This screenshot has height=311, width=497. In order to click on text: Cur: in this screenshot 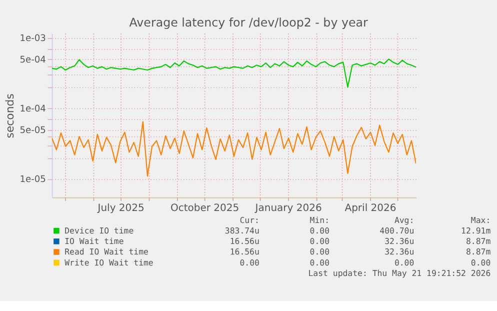, I will do `click(250, 219)`.